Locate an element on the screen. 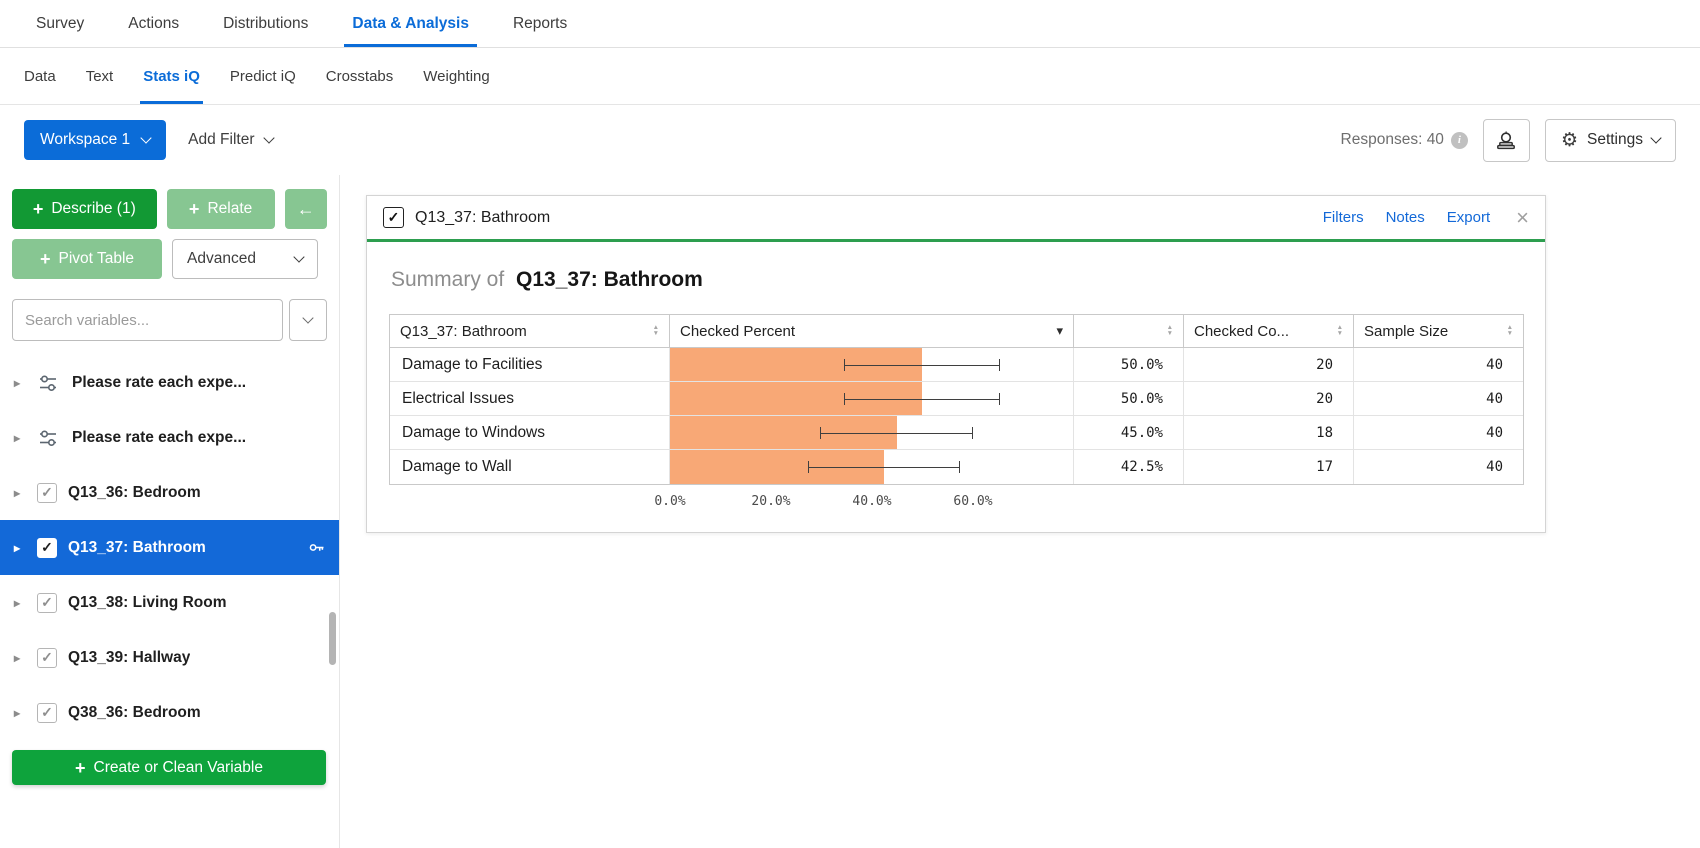  advanced-button: Advanced is located at coordinates (245, 259).